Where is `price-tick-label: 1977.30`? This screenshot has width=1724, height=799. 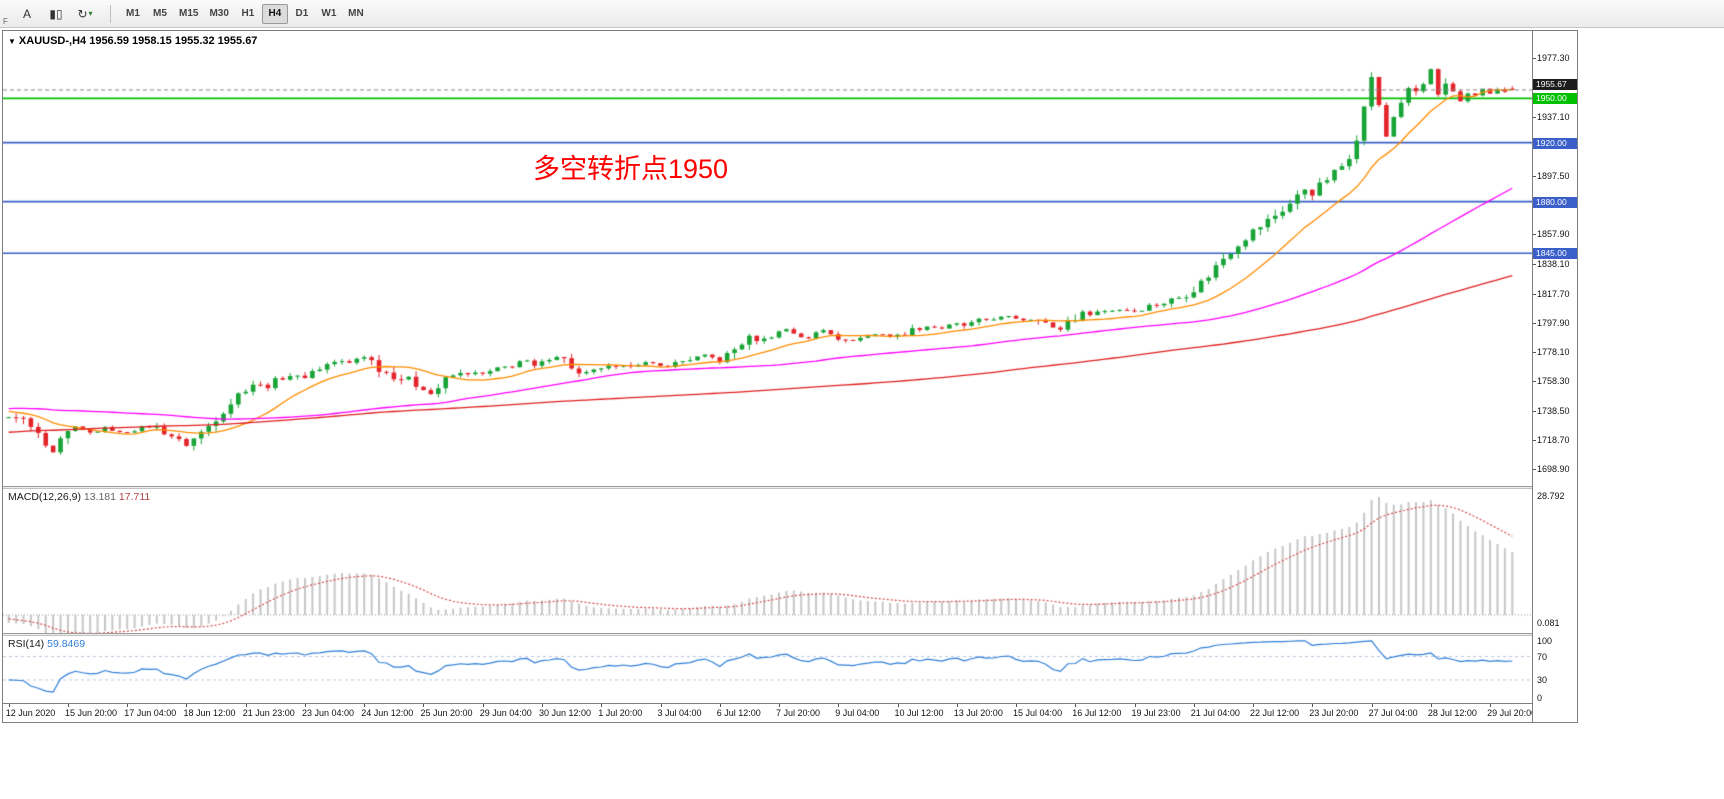 price-tick-label: 1977.30 is located at coordinates (1553, 58).